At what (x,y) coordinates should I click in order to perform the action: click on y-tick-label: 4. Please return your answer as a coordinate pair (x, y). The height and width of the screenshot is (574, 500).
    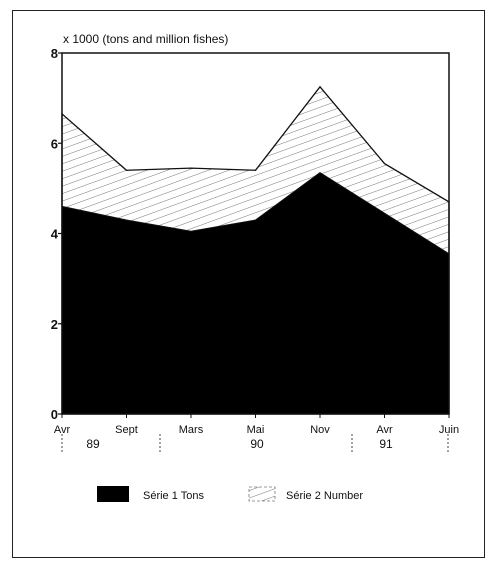
    Looking at the image, I should click on (55, 234).